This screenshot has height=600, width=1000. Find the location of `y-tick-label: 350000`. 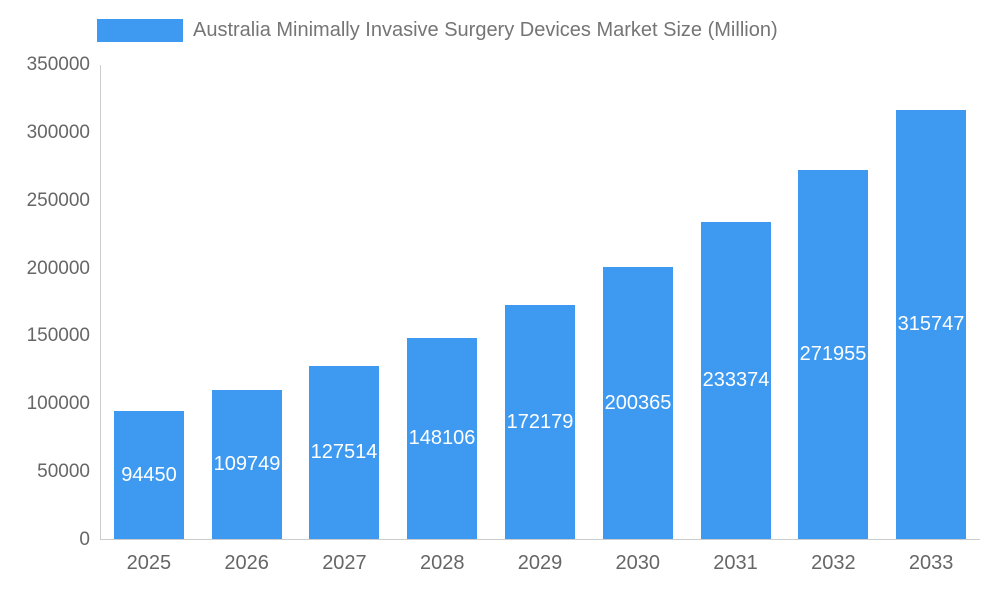

y-tick-label: 350000 is located at coordinates (58, 64).